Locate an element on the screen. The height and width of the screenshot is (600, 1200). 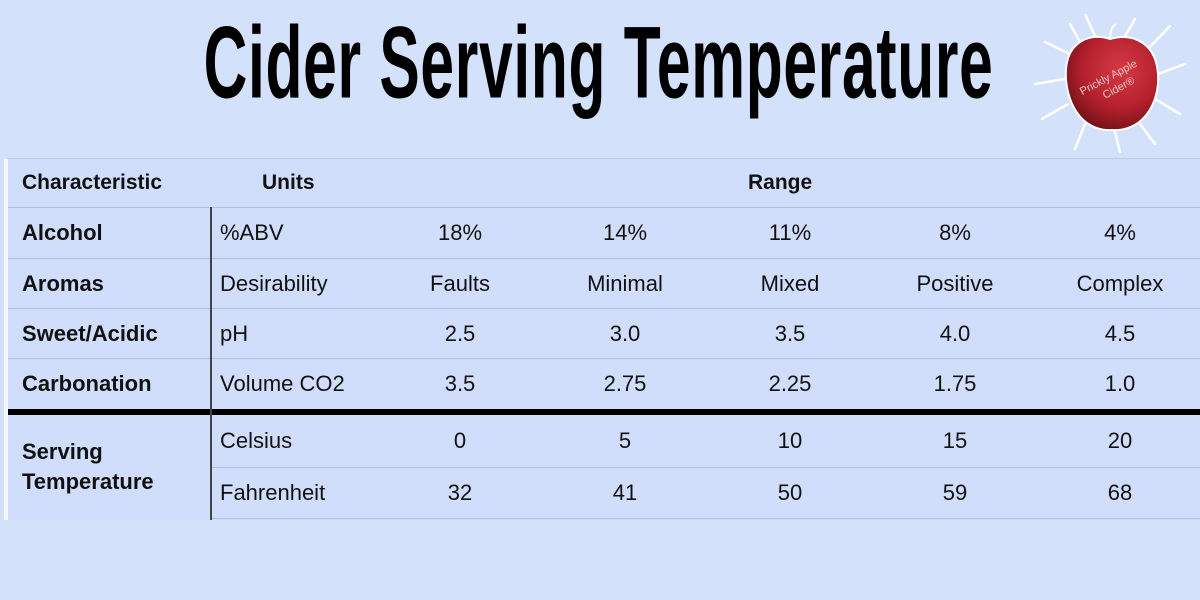
prickly-apple-cider-logo: Prickly Apple Cider® is located at coordinates (1110, 84).